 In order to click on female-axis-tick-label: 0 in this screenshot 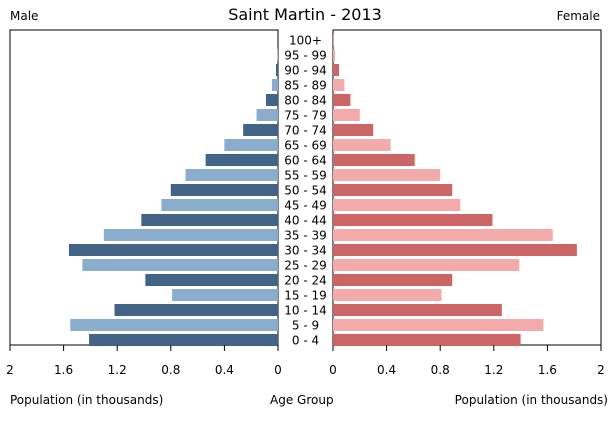, I will do `click(333, 370)`.